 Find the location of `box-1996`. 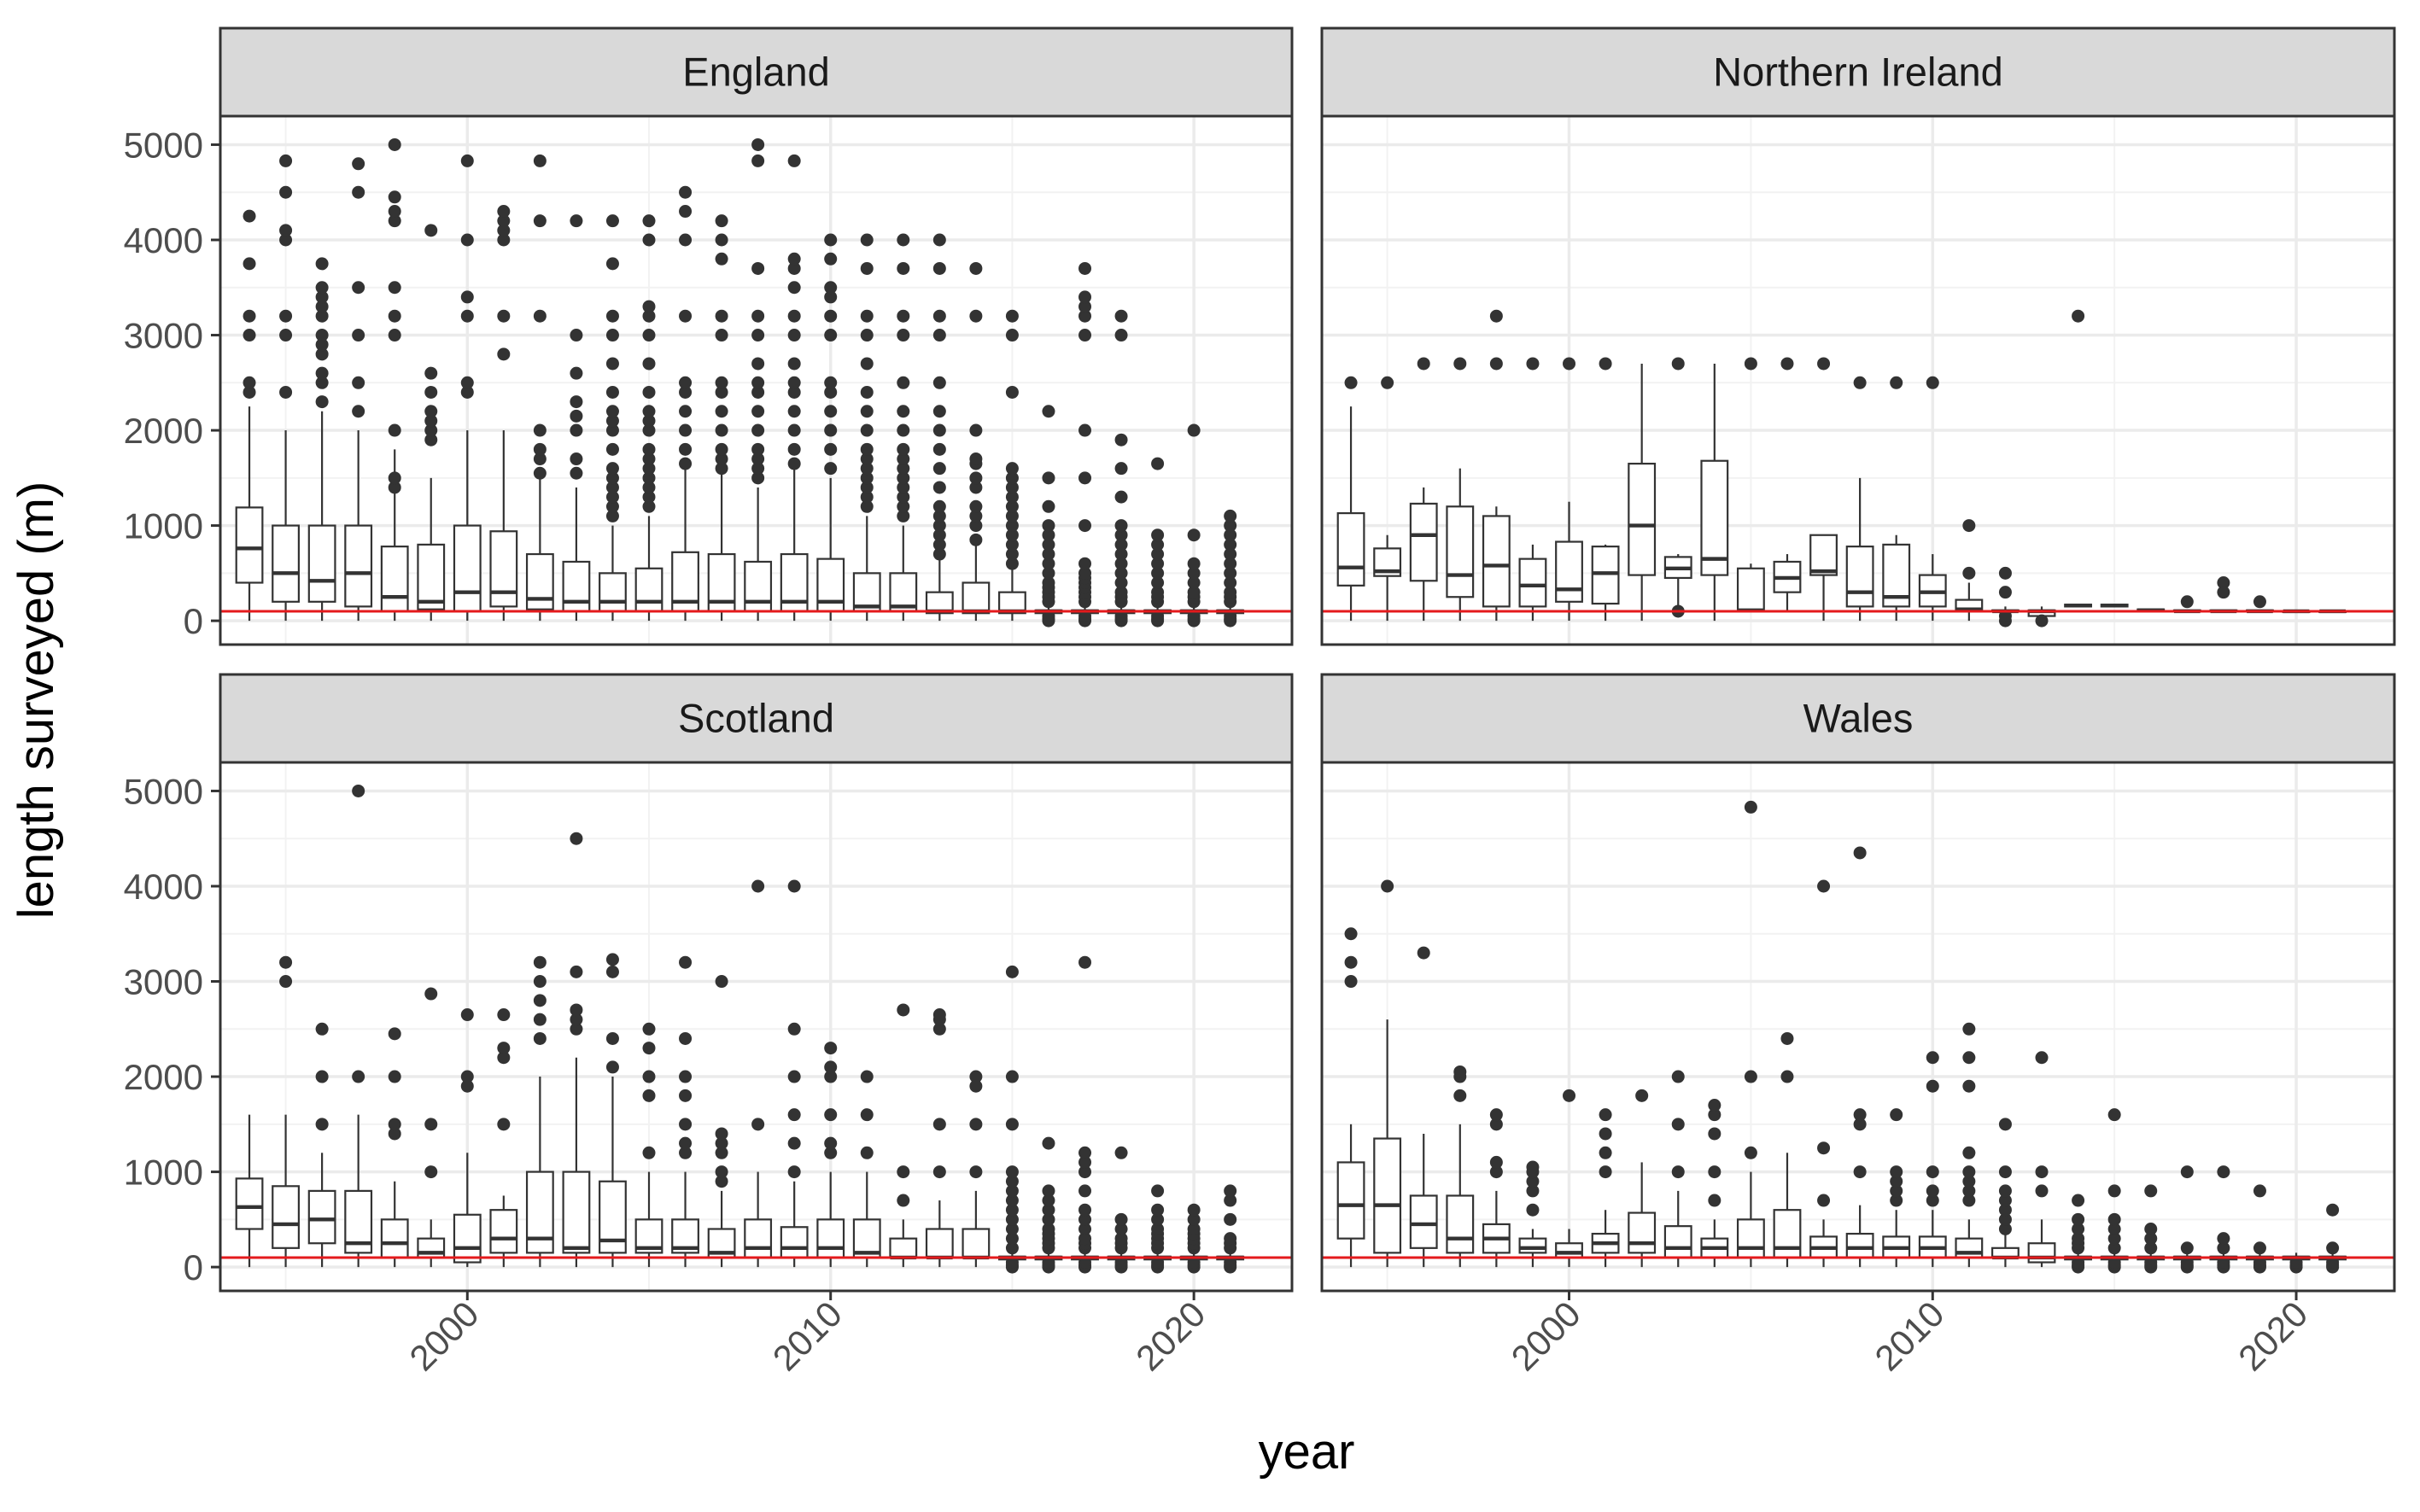

box-1996 is located at coordinates (1423, 489).